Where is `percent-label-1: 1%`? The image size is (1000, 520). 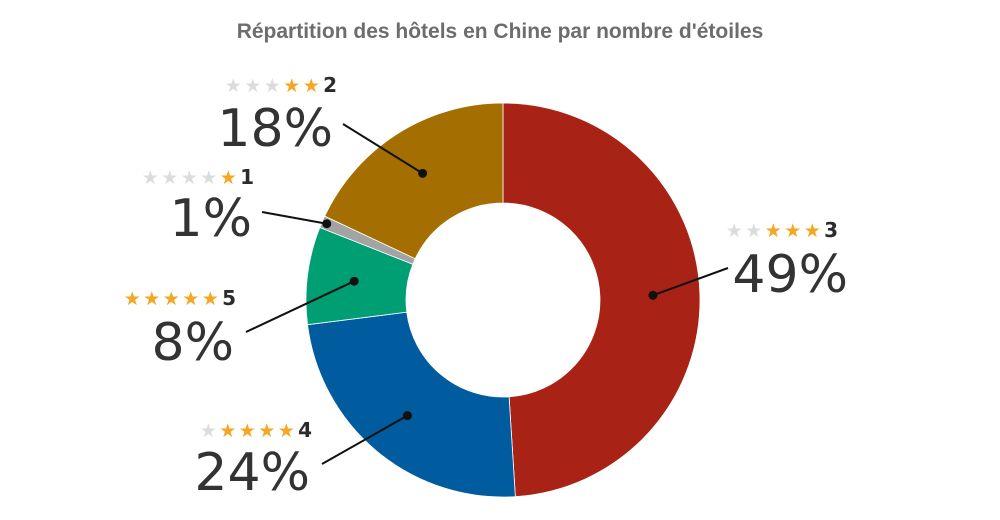 percent-label-1: 1% is located at coordinates (211, 219).